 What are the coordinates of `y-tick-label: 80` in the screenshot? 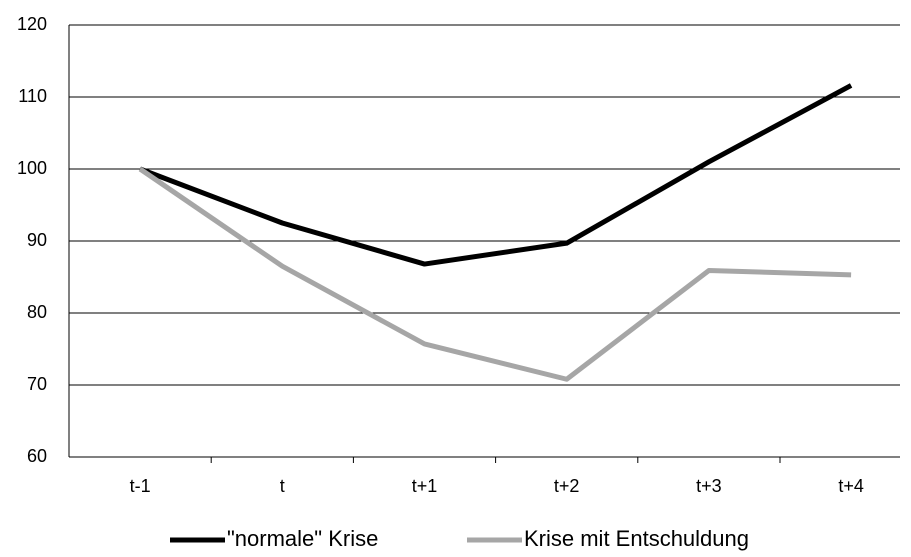 It's located at (37, 312).